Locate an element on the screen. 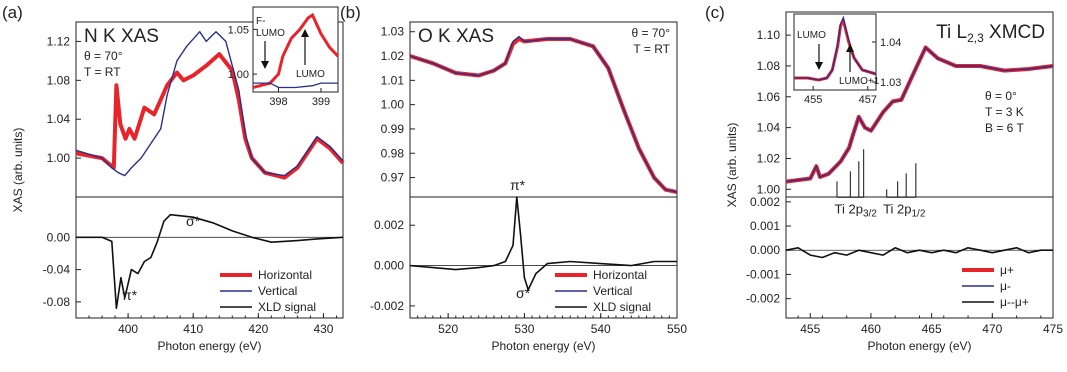 This screenshot has height=372, width=1067. y-tick-label: 1.01 is located at coordinates (393, 80).